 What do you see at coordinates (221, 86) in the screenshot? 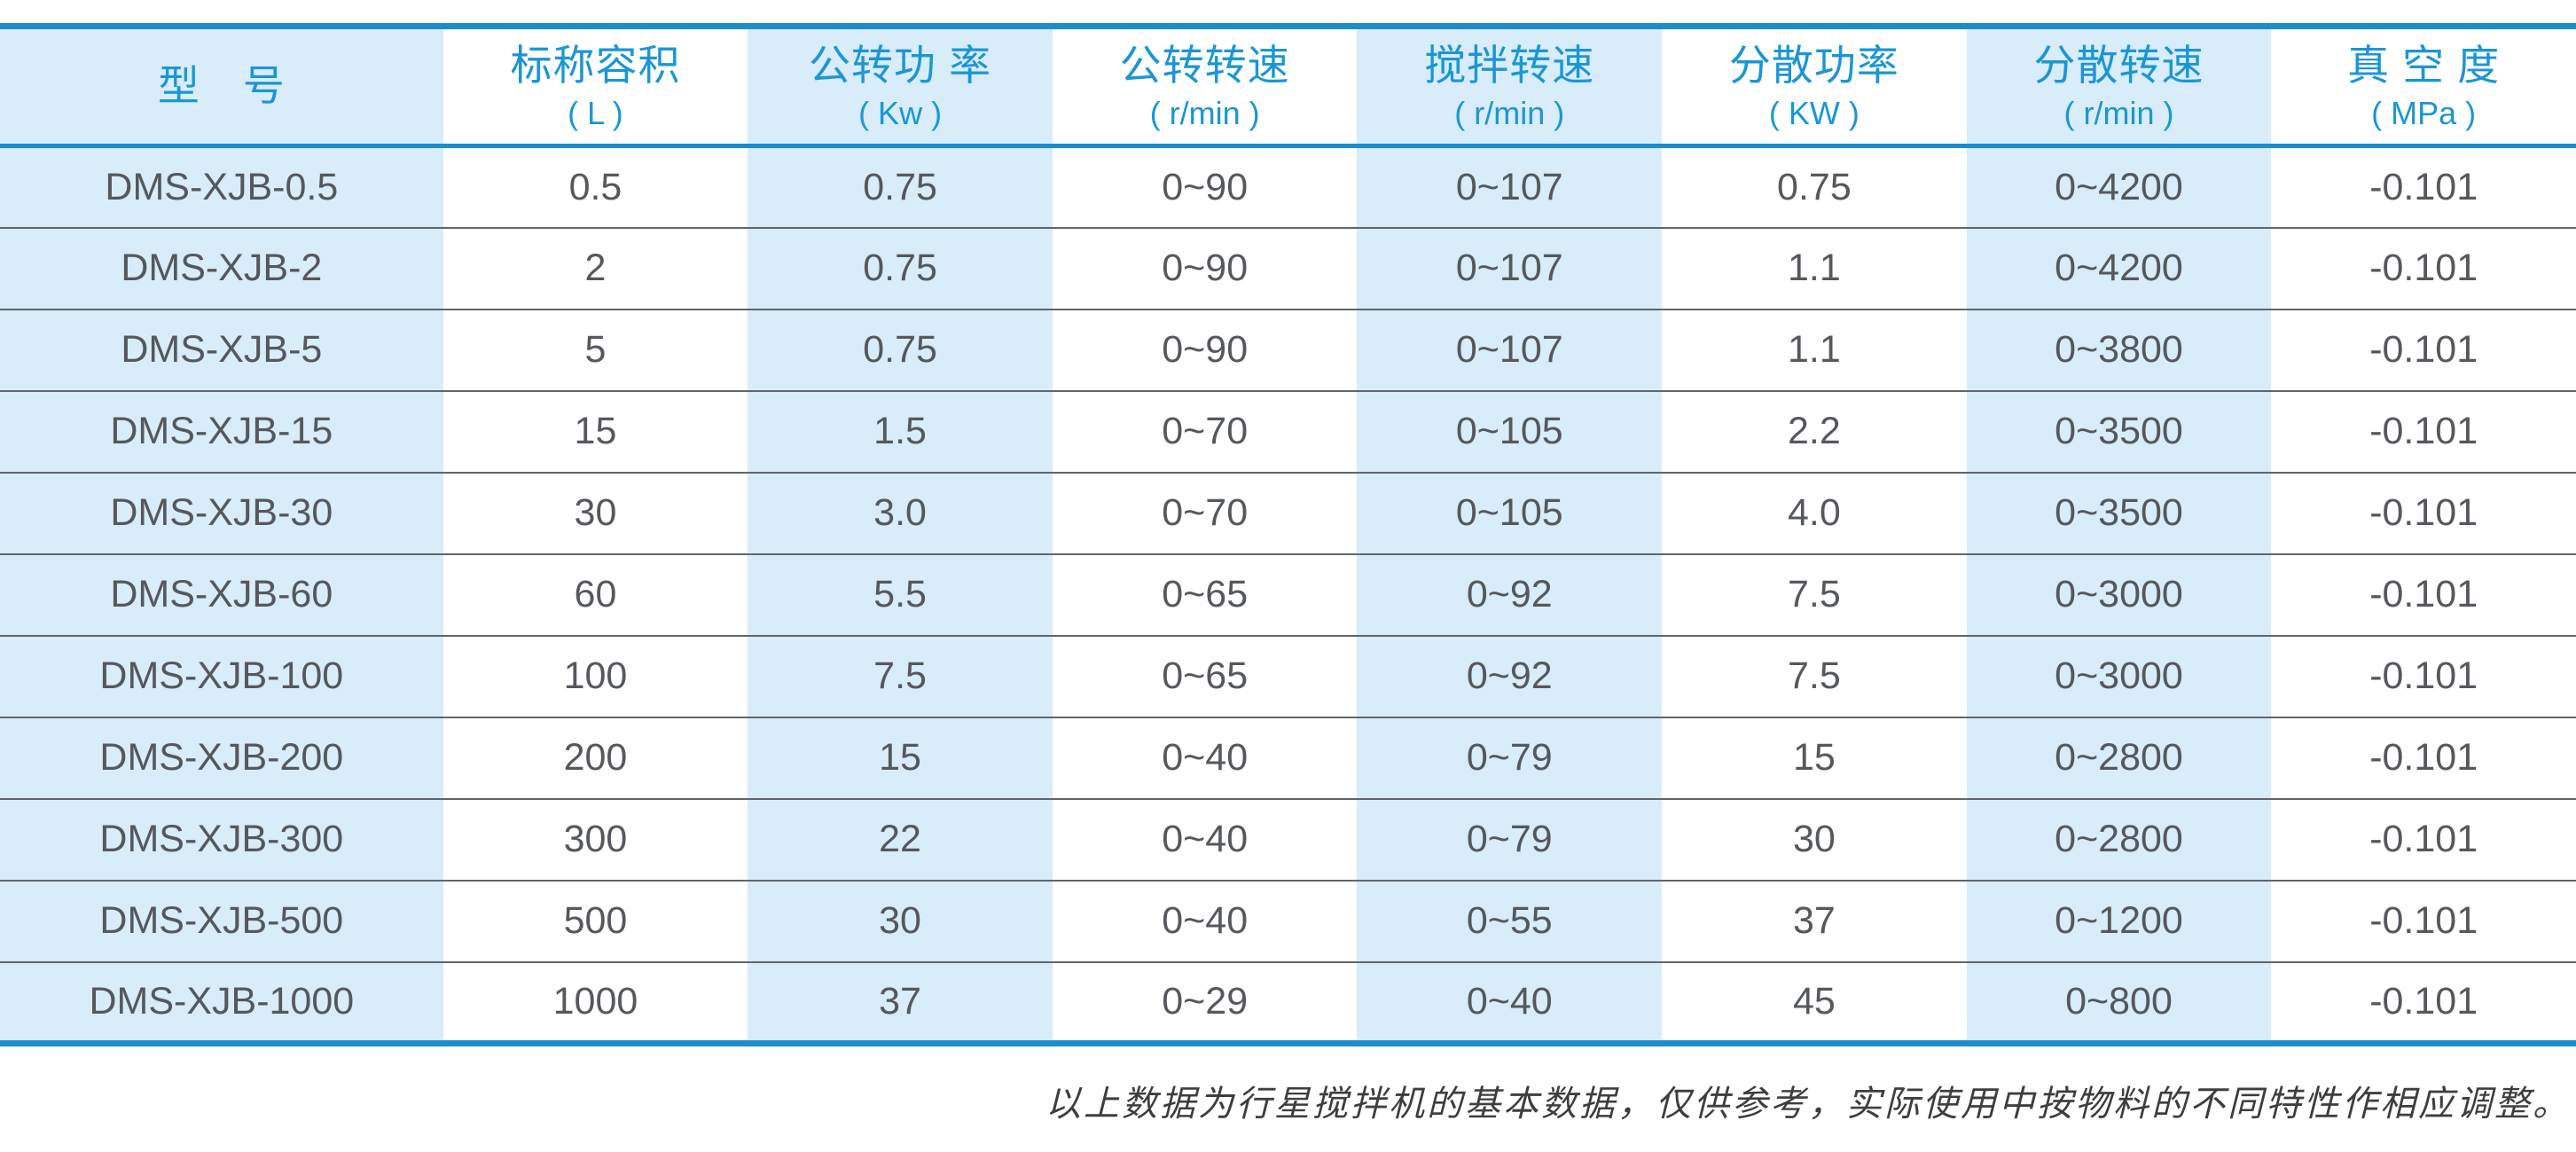
I see `column-title: 型 号` at bounding box center [221, 86].